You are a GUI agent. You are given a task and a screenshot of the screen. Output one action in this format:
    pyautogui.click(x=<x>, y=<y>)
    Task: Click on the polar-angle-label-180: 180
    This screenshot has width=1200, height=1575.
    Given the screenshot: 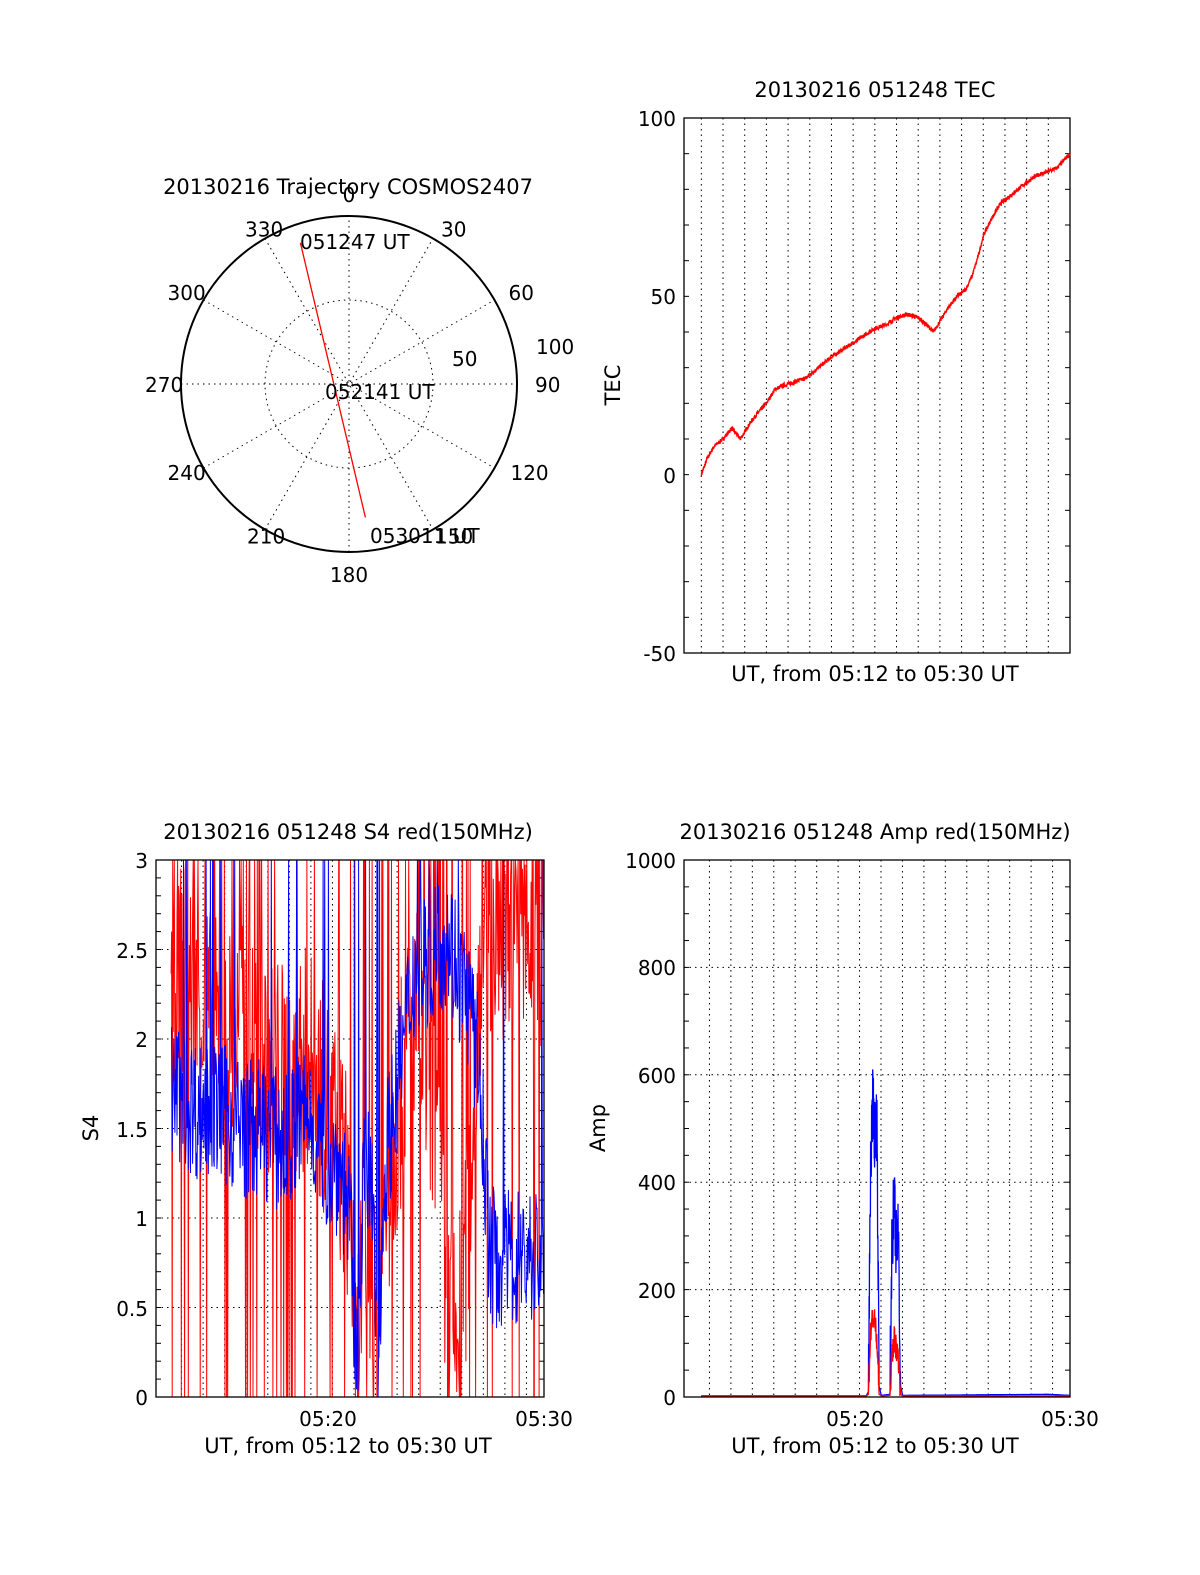 What is the action you would take?
    pyautogui.click(x=349, y=575)
    